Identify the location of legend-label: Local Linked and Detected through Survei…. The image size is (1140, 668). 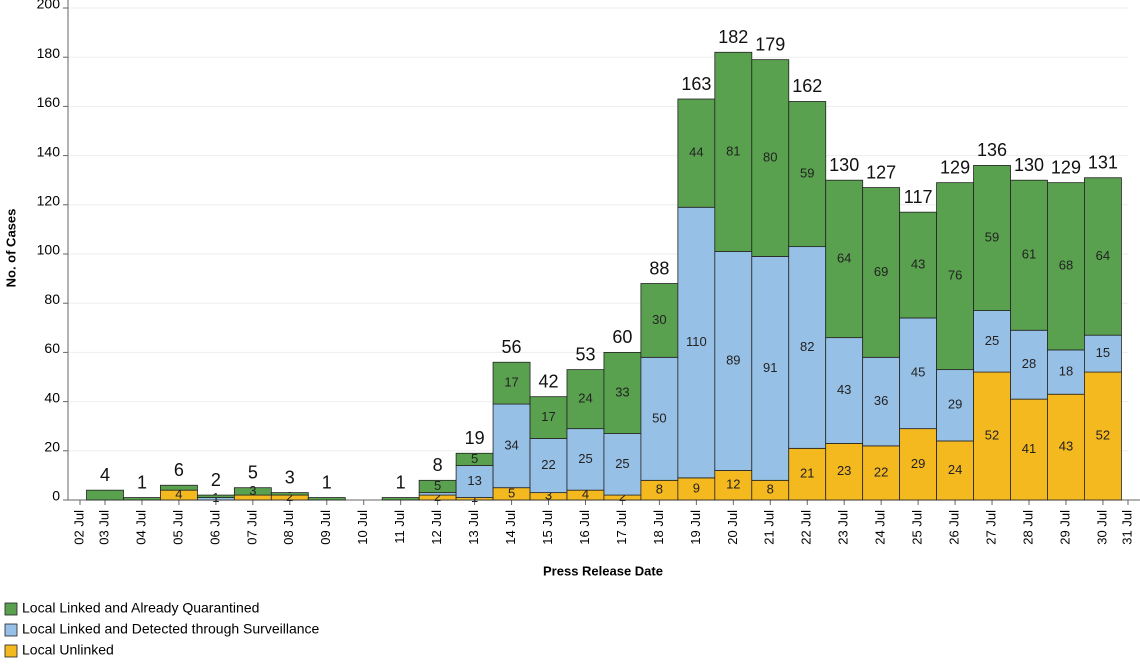
(171, 629).